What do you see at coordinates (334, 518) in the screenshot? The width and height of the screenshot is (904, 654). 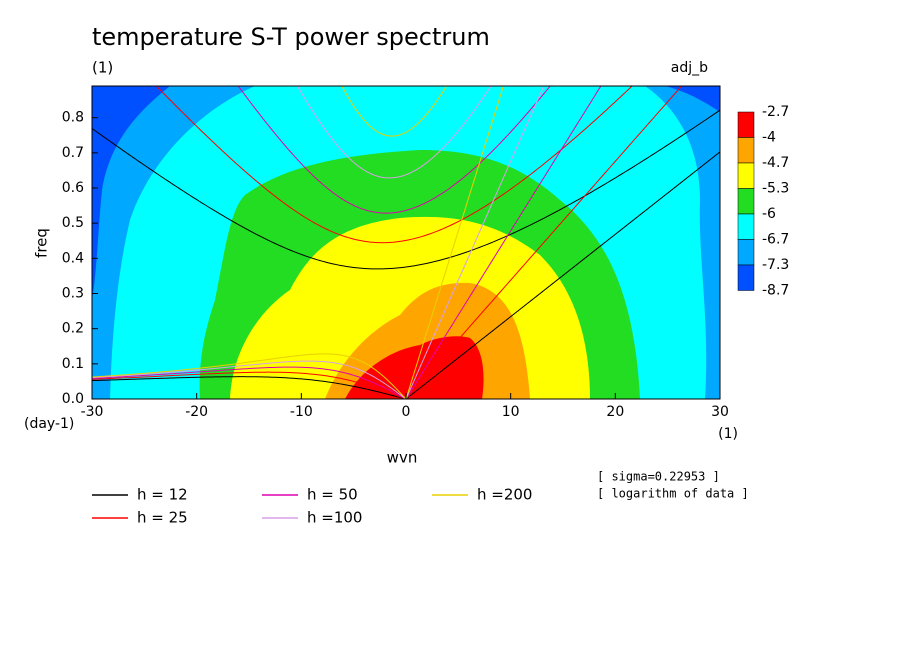 I see `legend-label: h =100` at bounding box center [334, 518].